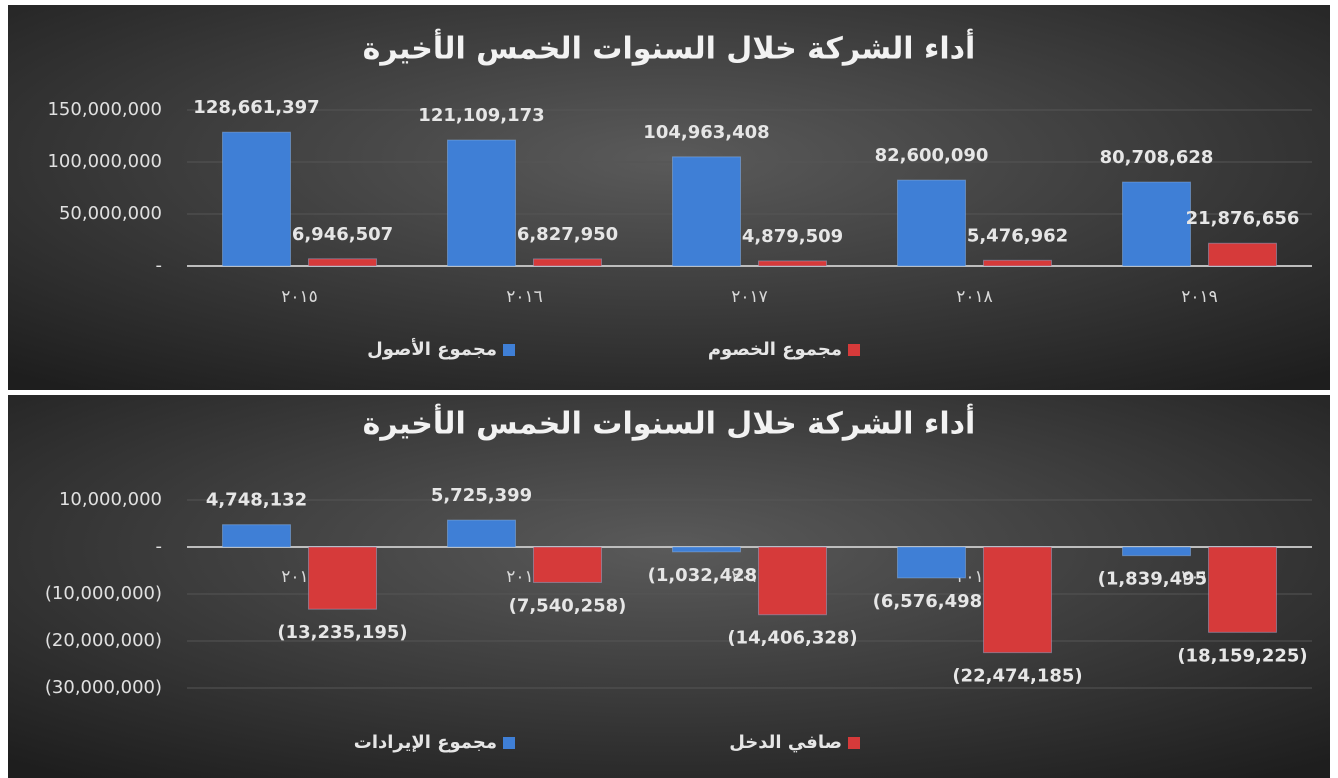 The image size is (1338, 778). What do you see at coordinates (932, 155) in the screenshot?
I see `value-label: 82,600,090` at bounding box center [932, 155].